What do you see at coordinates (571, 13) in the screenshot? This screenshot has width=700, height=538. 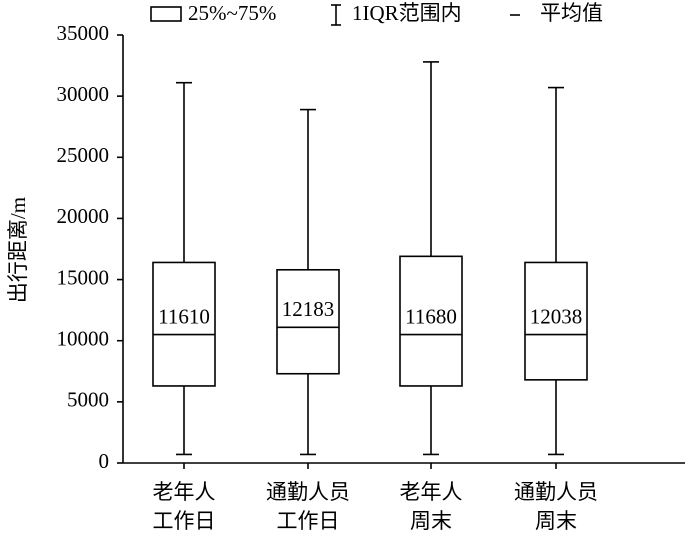 I see `legend-label: 平均值` at bounding box center [571, 13].